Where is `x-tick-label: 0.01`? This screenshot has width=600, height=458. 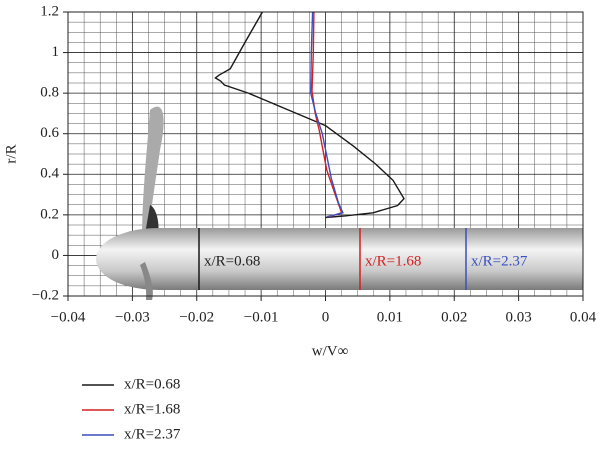
x-tick-label: 0.01 is located at coordinates (390, 317).